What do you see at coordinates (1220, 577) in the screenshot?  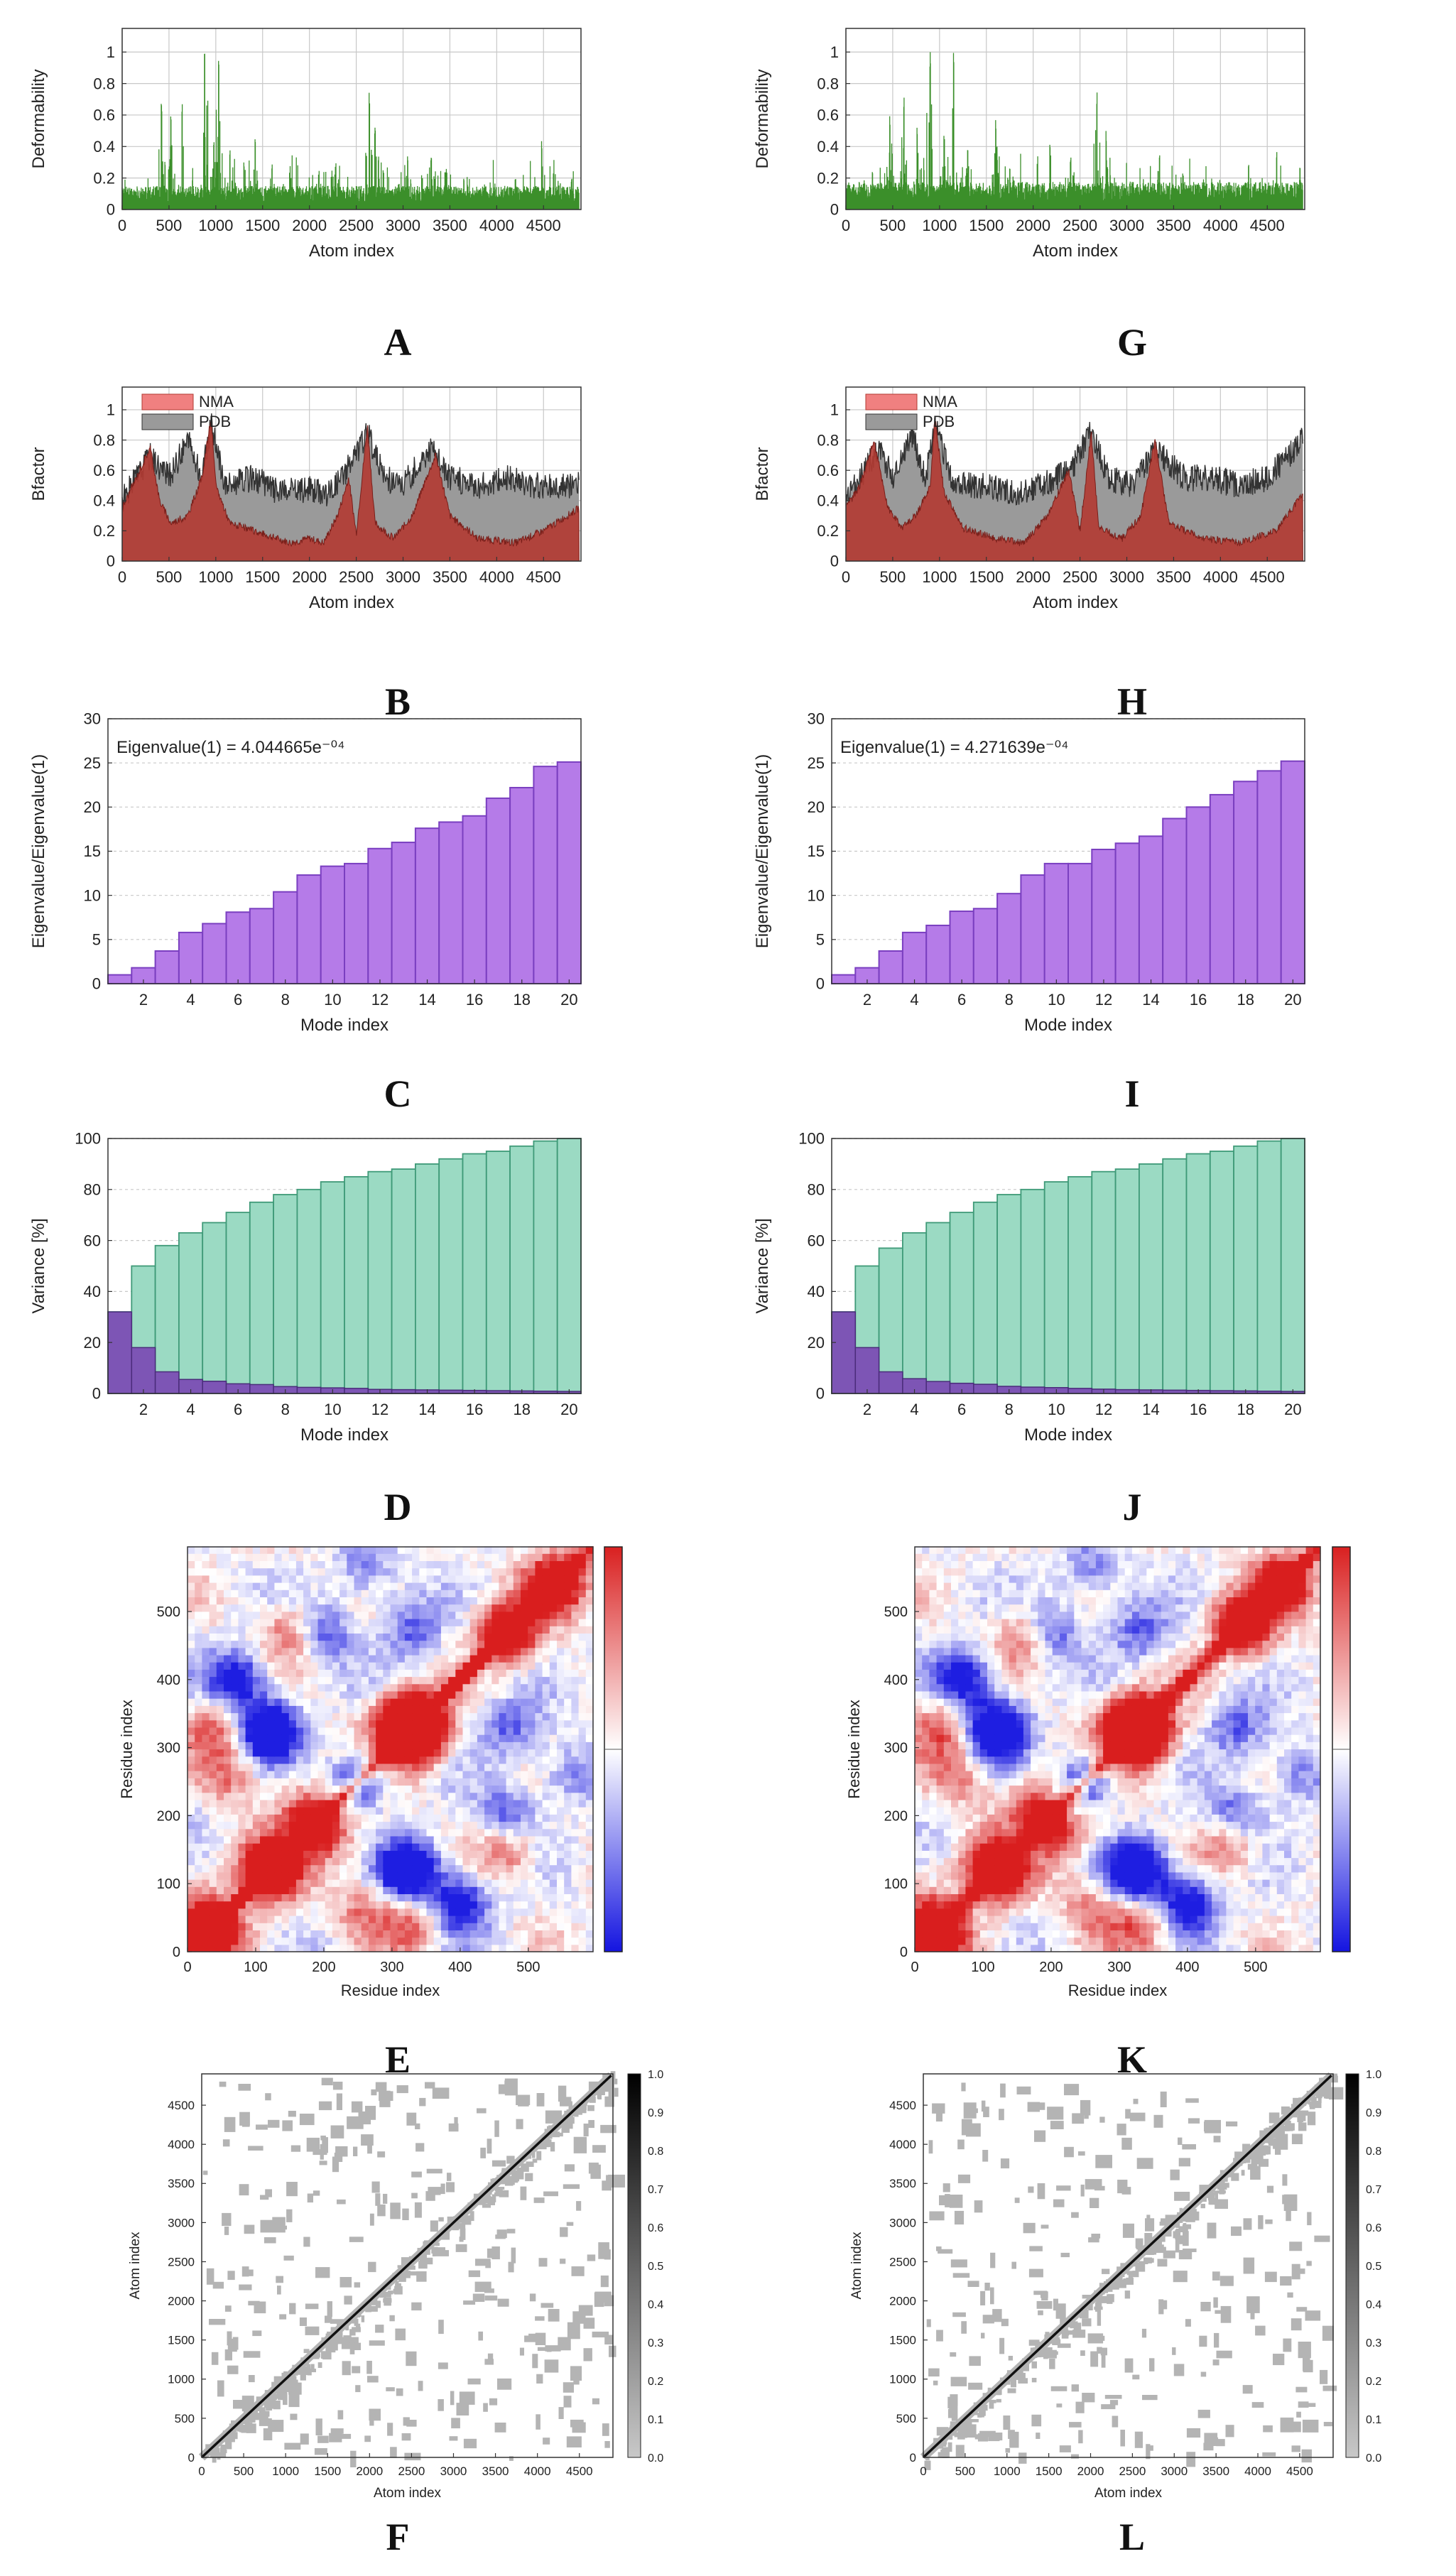 I see `x-tick-label: 4000` at bounding box center [1220, 577].